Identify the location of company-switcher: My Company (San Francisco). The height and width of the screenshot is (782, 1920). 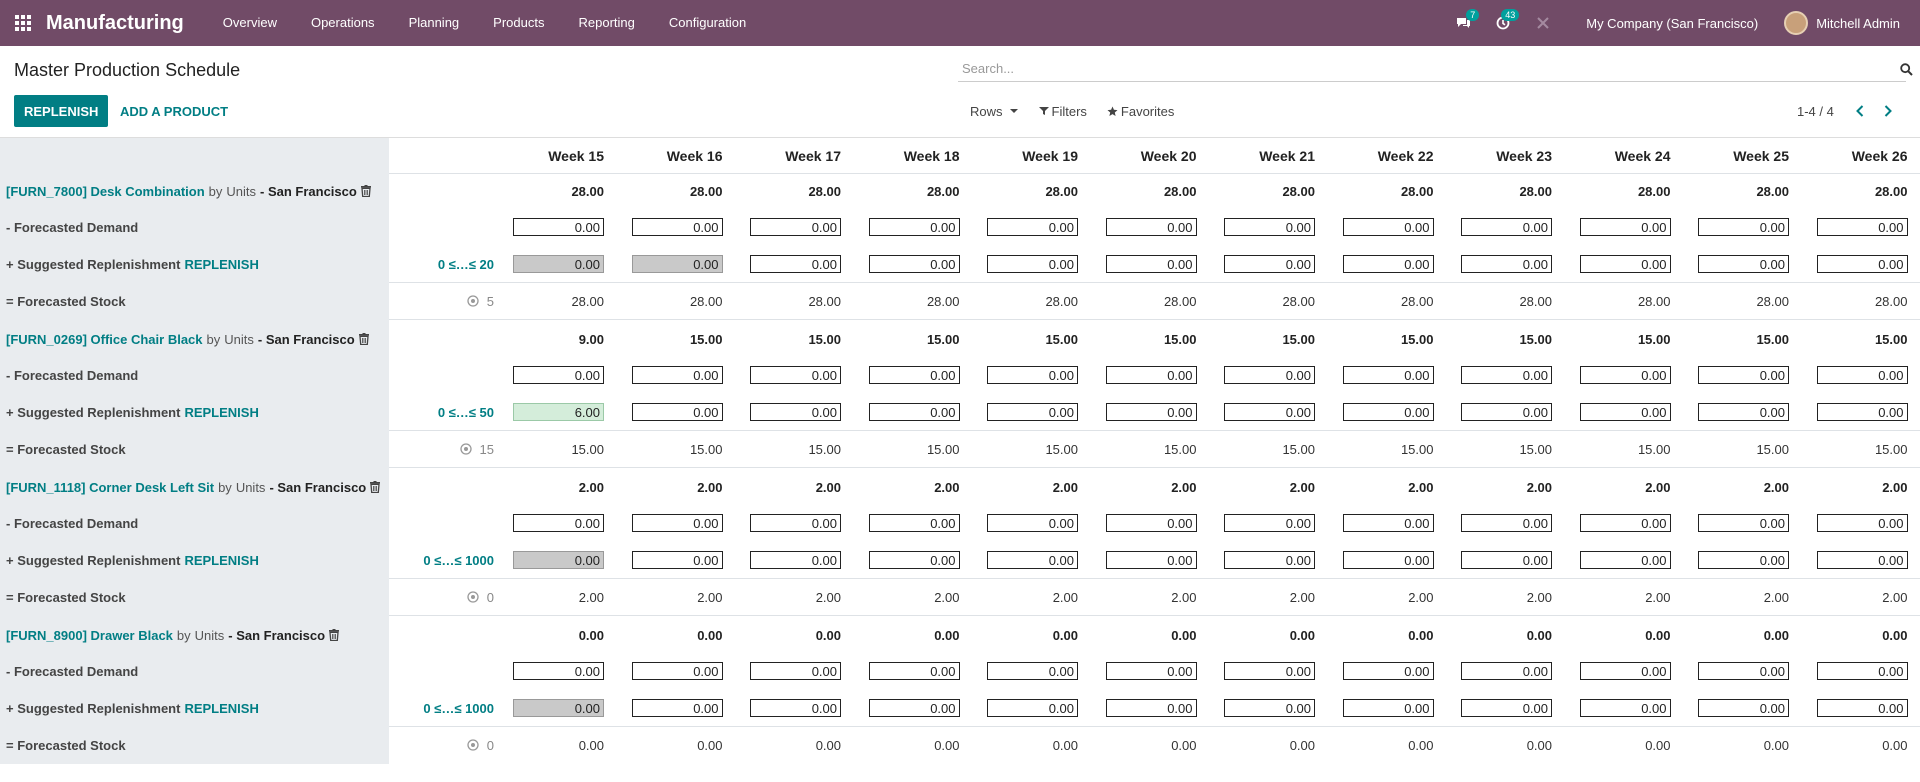
(1672, 23).